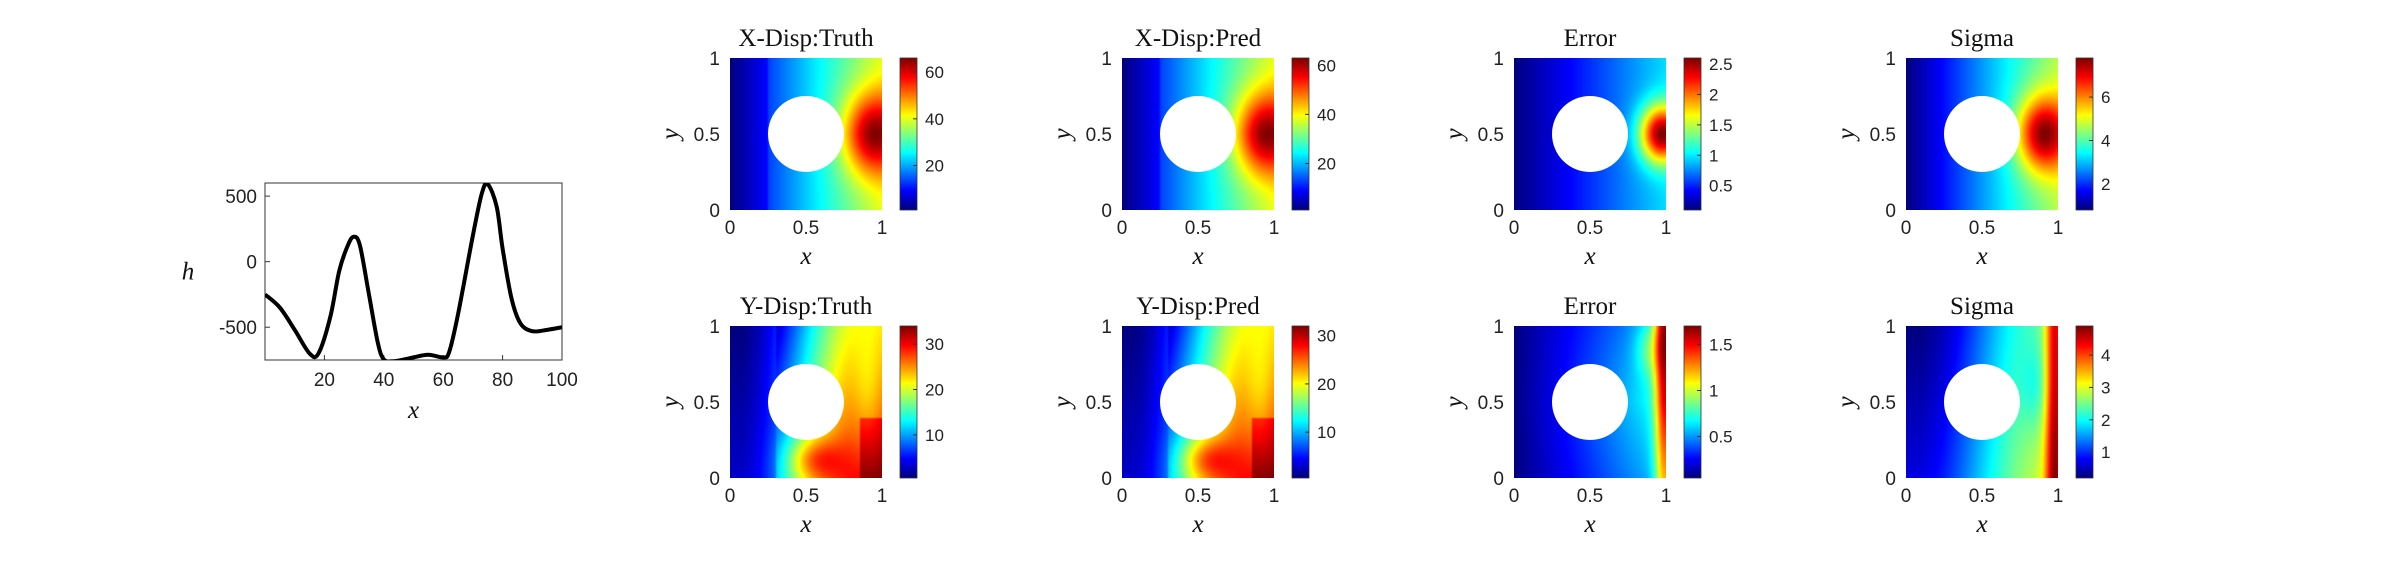 The width and height of the screenshot is (2400, 563). Describe the element at coordinates (1326, 432) in the screenshot. I see `colorbar-tick-label: 10` at that location.